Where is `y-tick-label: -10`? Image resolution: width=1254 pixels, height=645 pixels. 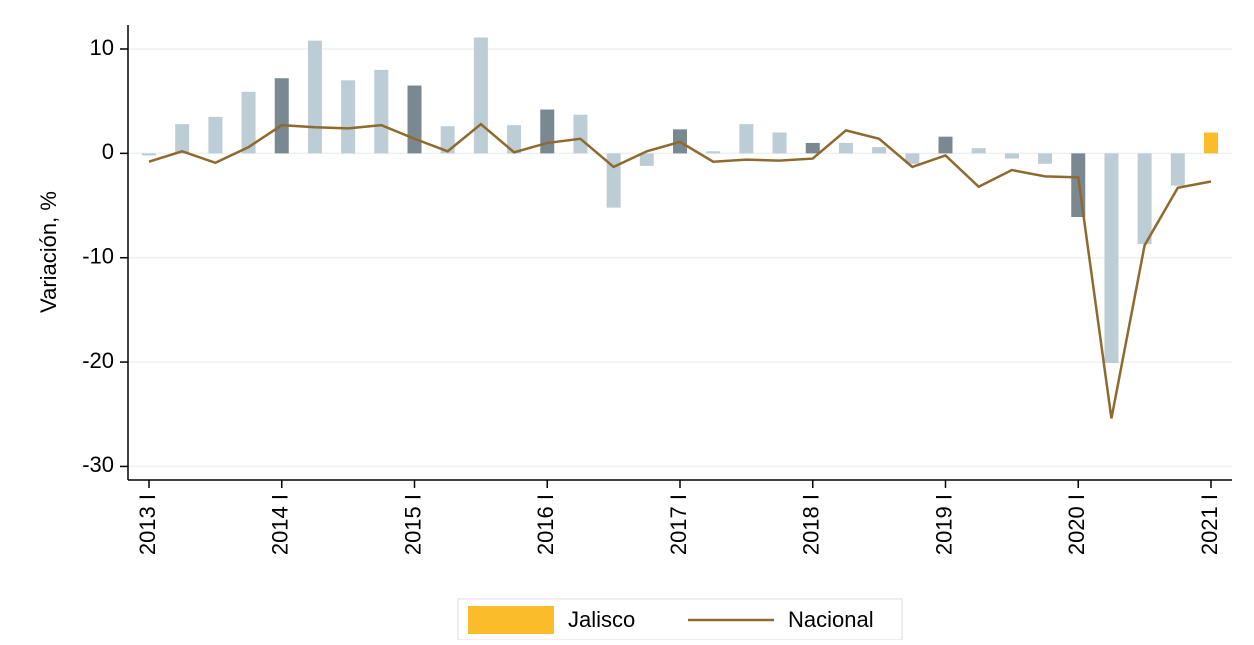 y-tick-label: -10 is located at coordinates (98, 256).